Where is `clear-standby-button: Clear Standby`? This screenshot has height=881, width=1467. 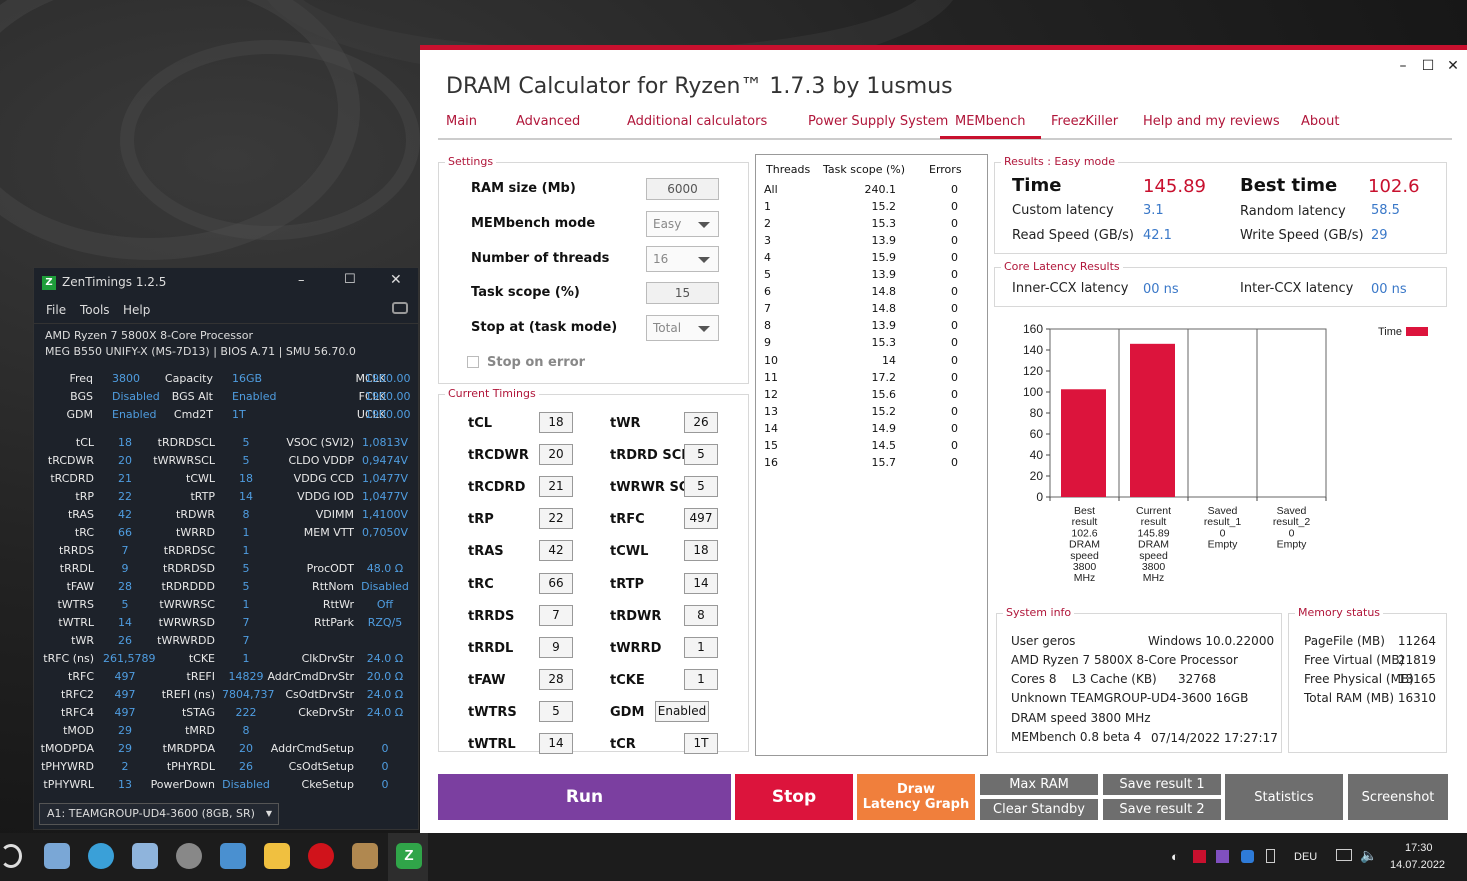 clear-standby-button: Clear Standby is located at coordinates (1039, 809).